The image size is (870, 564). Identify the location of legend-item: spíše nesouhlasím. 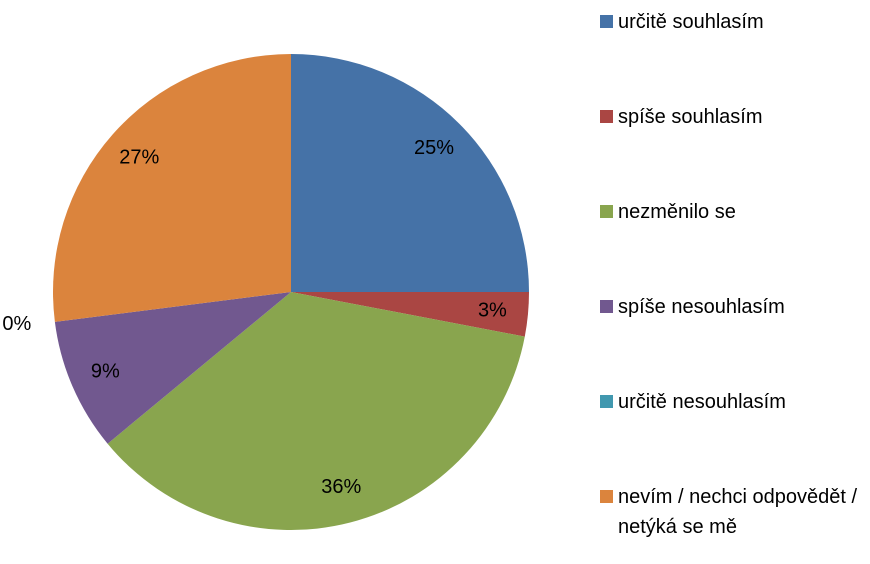
(734, 307).